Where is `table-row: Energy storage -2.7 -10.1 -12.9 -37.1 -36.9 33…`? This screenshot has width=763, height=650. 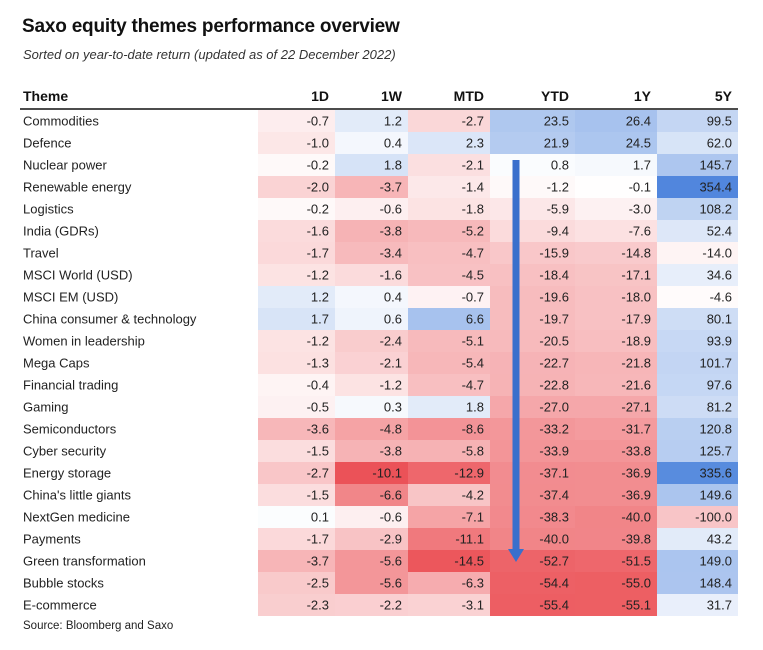 table-row: Energy storage -2.7 -10.1 -12.9 -37.1 -36.9 33… is located at coordinates (380, 473).